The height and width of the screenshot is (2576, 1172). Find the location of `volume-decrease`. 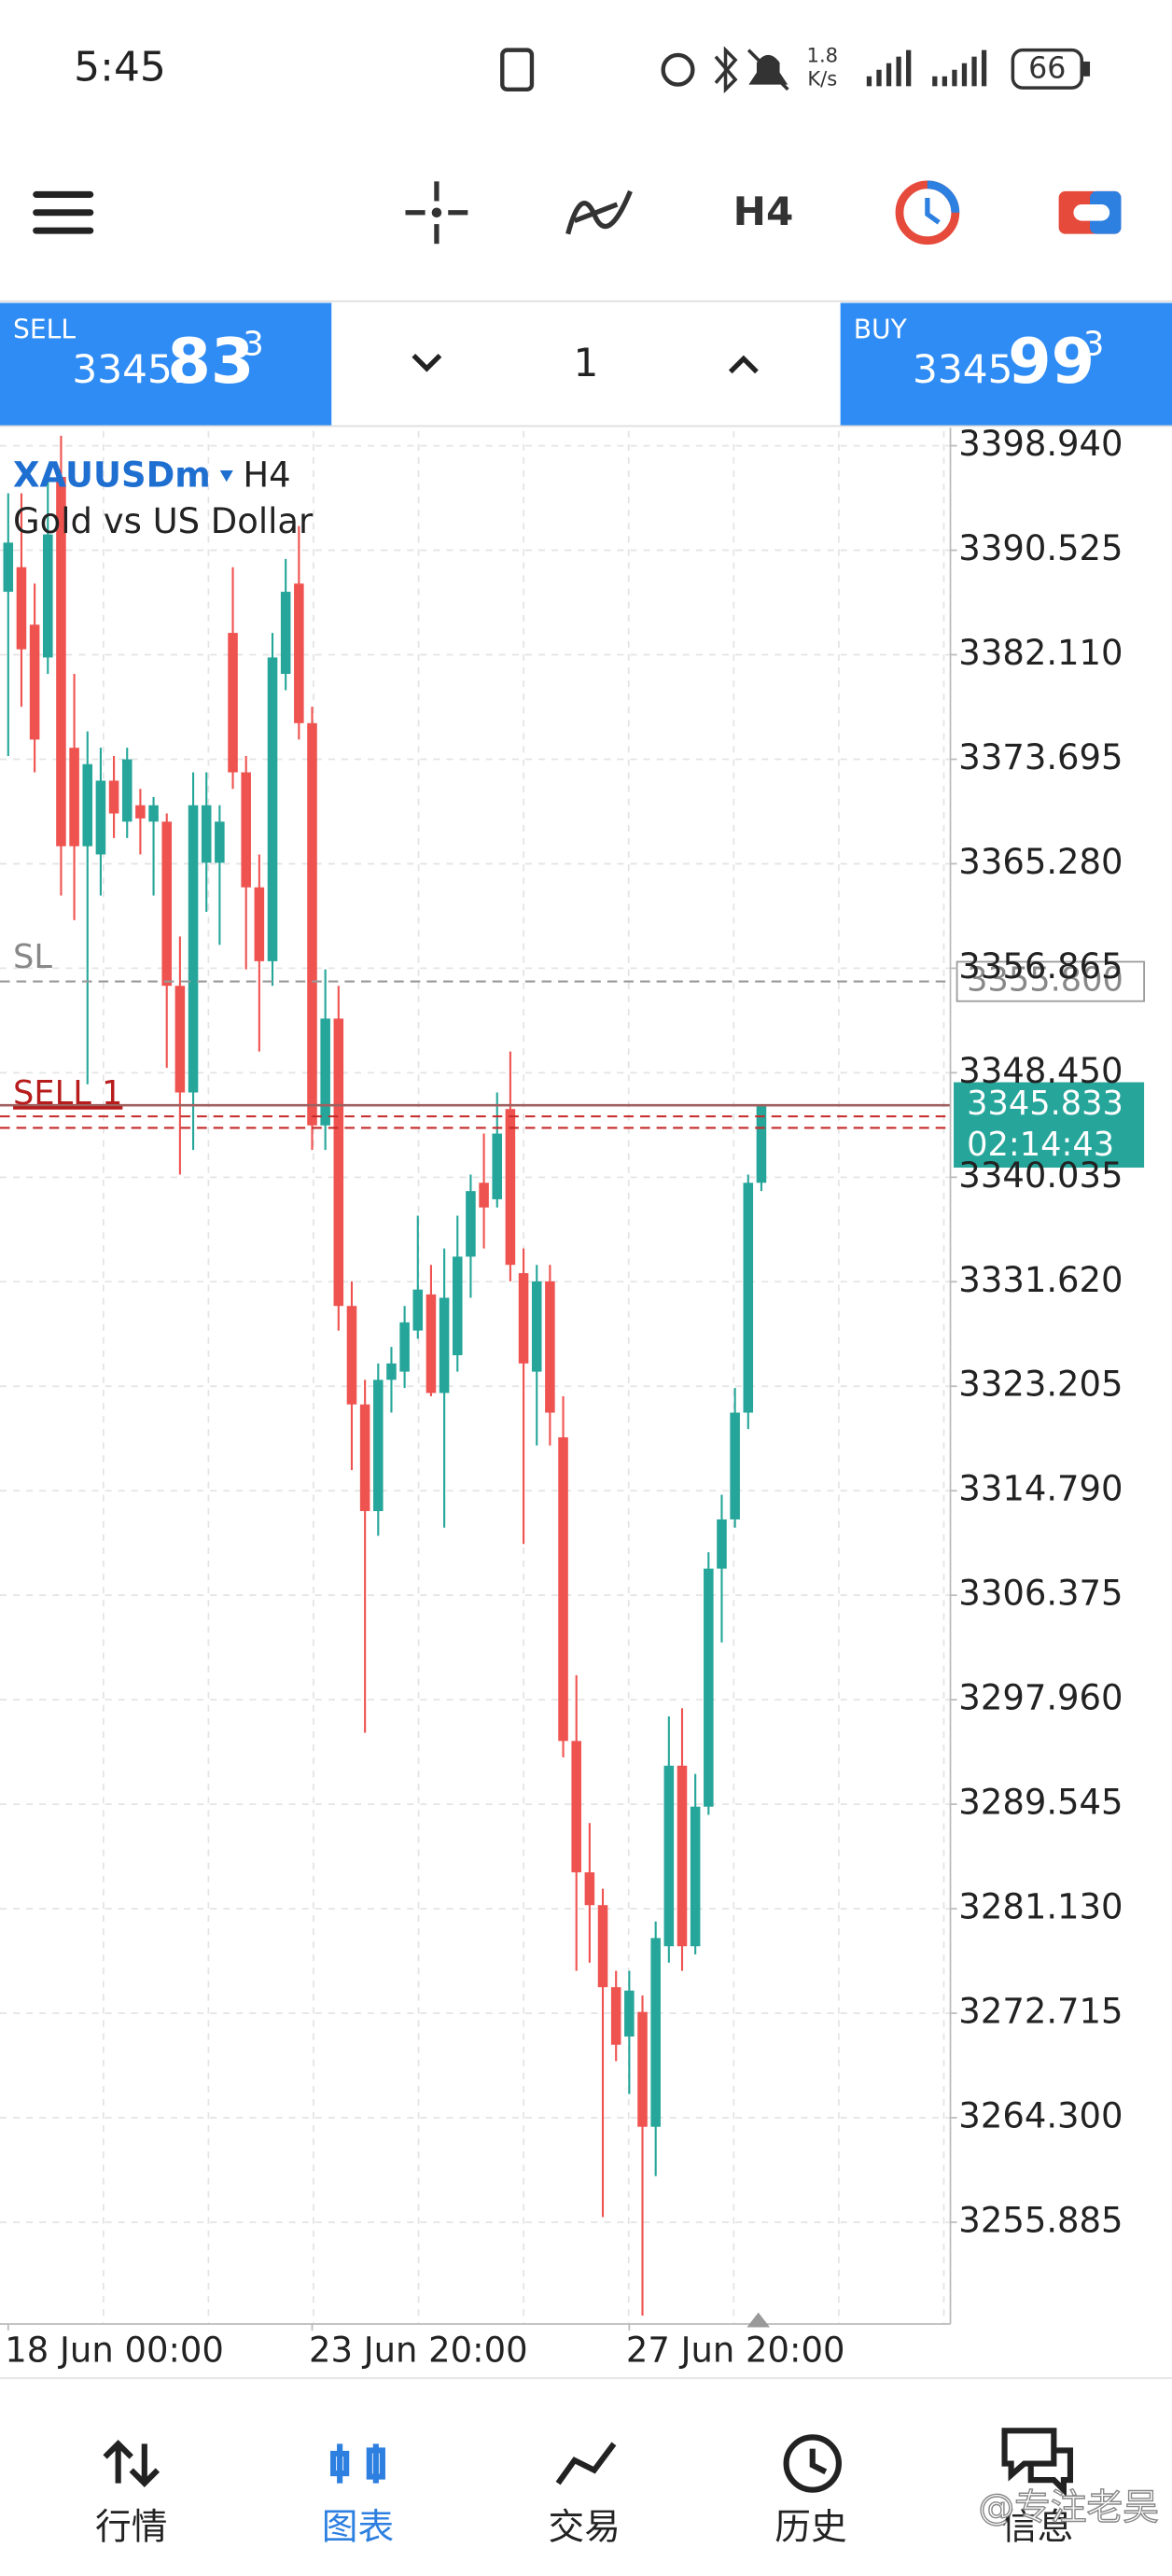

volume-decrease is located at coordinates (427, 362).